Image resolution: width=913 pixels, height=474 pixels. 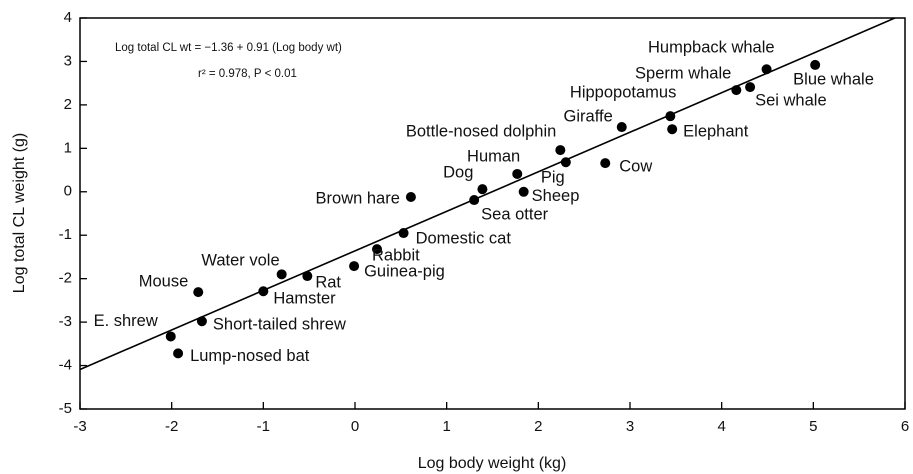 What do you see at coordinates (240, 261) in the screenshot?
I see `point-label: Water vole` at bounding box center [240, 261].